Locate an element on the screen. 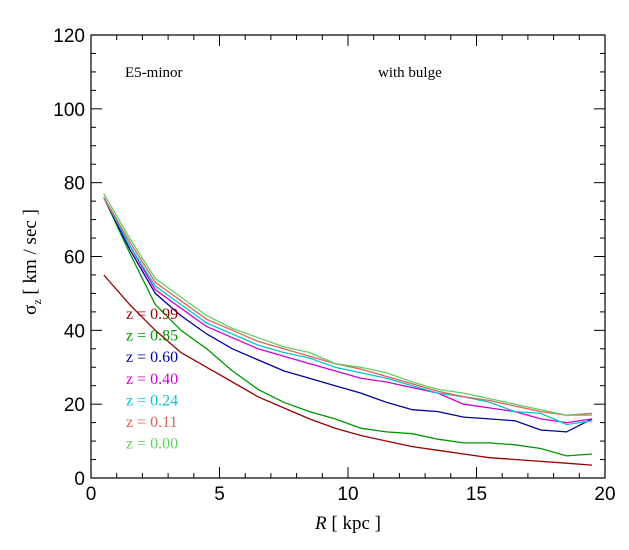  y-tick-label: 80 is located at coordinates (74, 184).